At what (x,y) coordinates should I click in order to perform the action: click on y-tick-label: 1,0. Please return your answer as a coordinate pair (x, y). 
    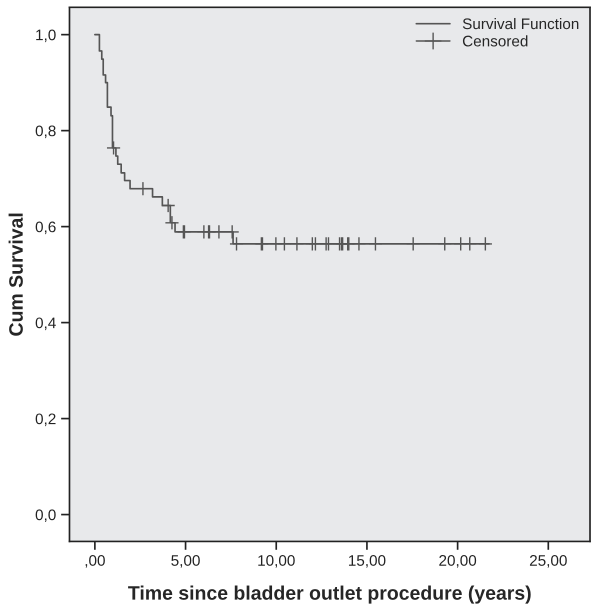
    Looking at the image, I should click on (46, 36).